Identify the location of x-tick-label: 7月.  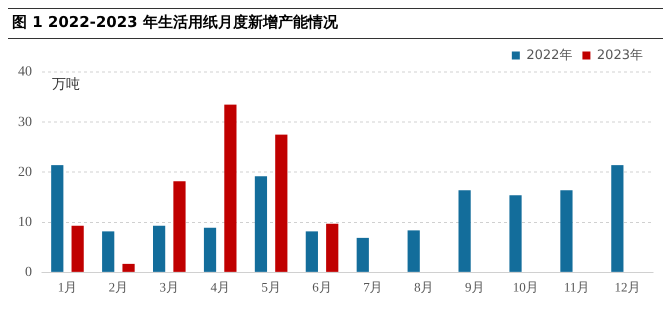
(373, 287).